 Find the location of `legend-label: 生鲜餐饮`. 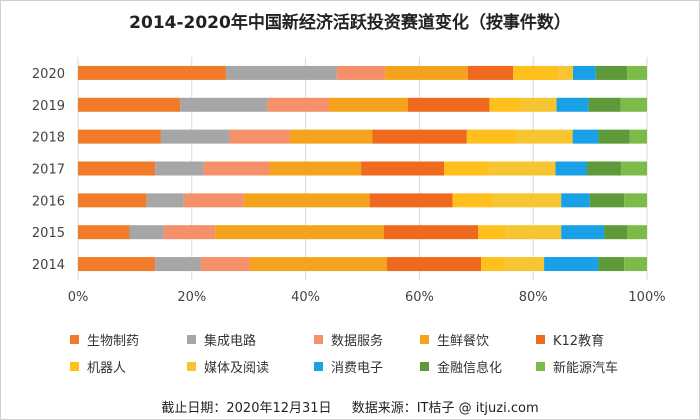

legend-label: 生鲜餐饮 is located at coordinates (463, 341).